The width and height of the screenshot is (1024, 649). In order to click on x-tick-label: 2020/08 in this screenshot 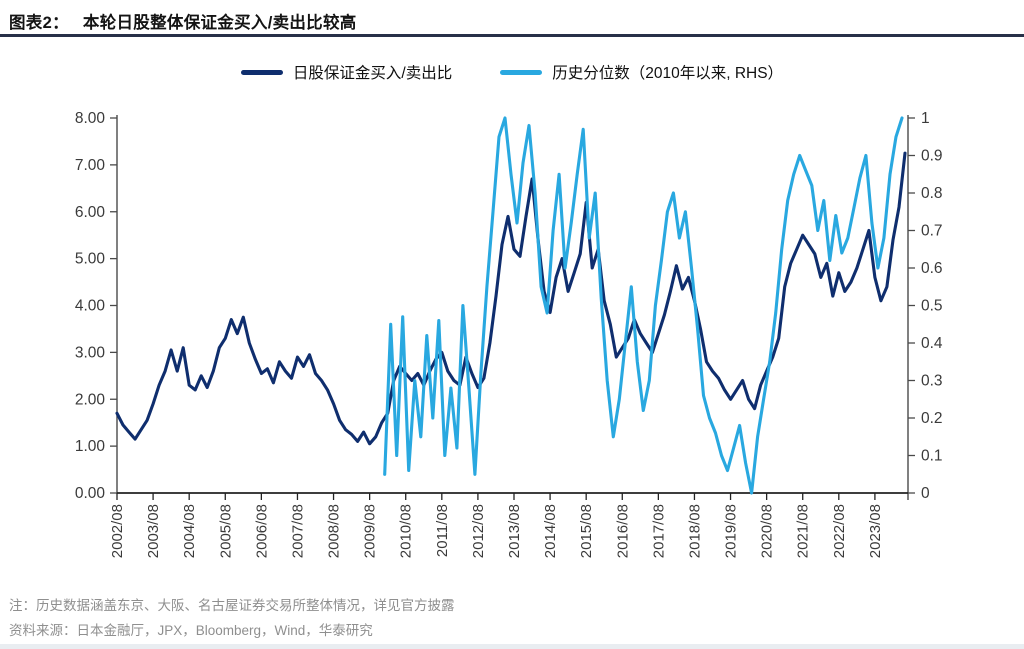, I will do `click(767, 531)`.